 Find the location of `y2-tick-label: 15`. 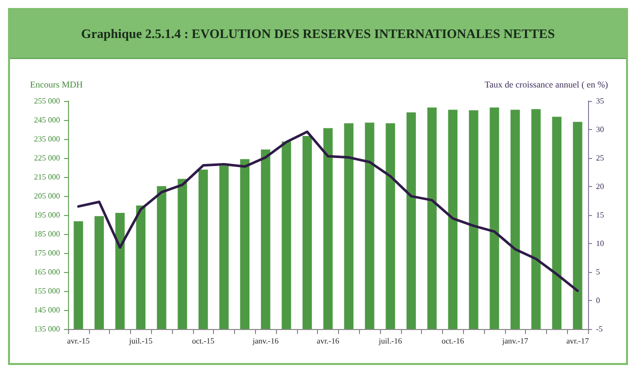

y2-tick-label: 15 is located at coordinates (600, 215).